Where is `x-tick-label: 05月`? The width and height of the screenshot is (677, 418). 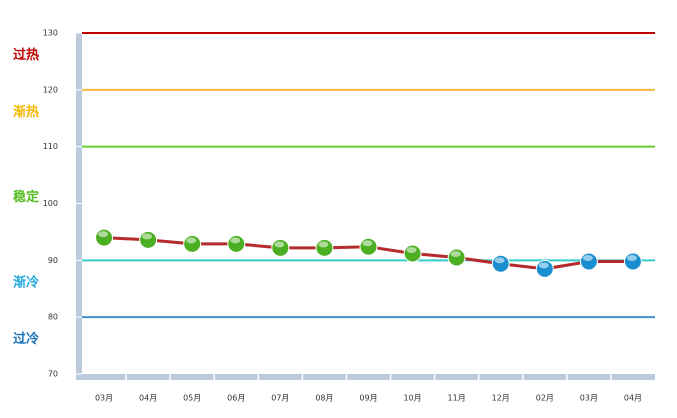 x-tick-label: 05月 is located at coordinates (192, 398).